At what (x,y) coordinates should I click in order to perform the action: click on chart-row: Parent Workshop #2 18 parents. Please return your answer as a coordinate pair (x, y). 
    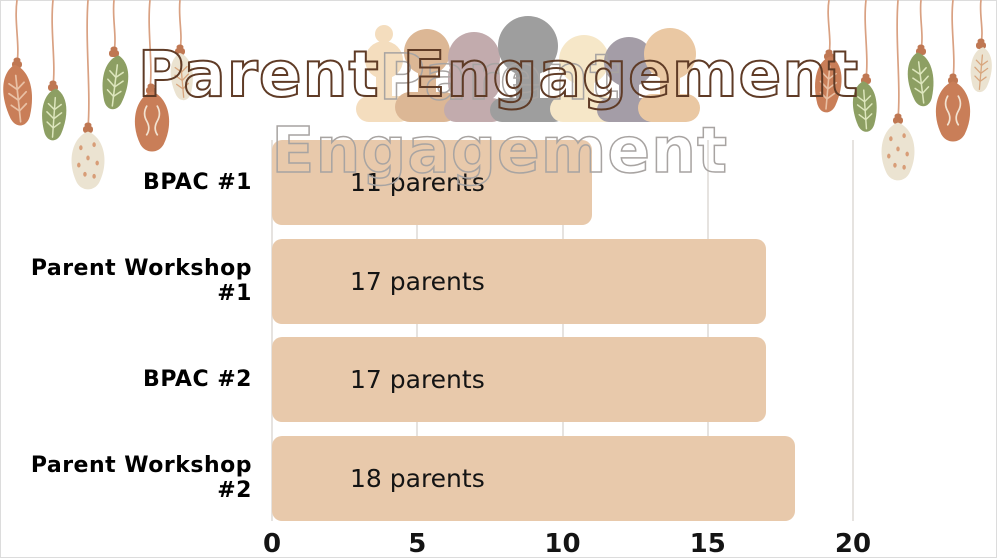
    Looking at the image, I should click on (436, 478).